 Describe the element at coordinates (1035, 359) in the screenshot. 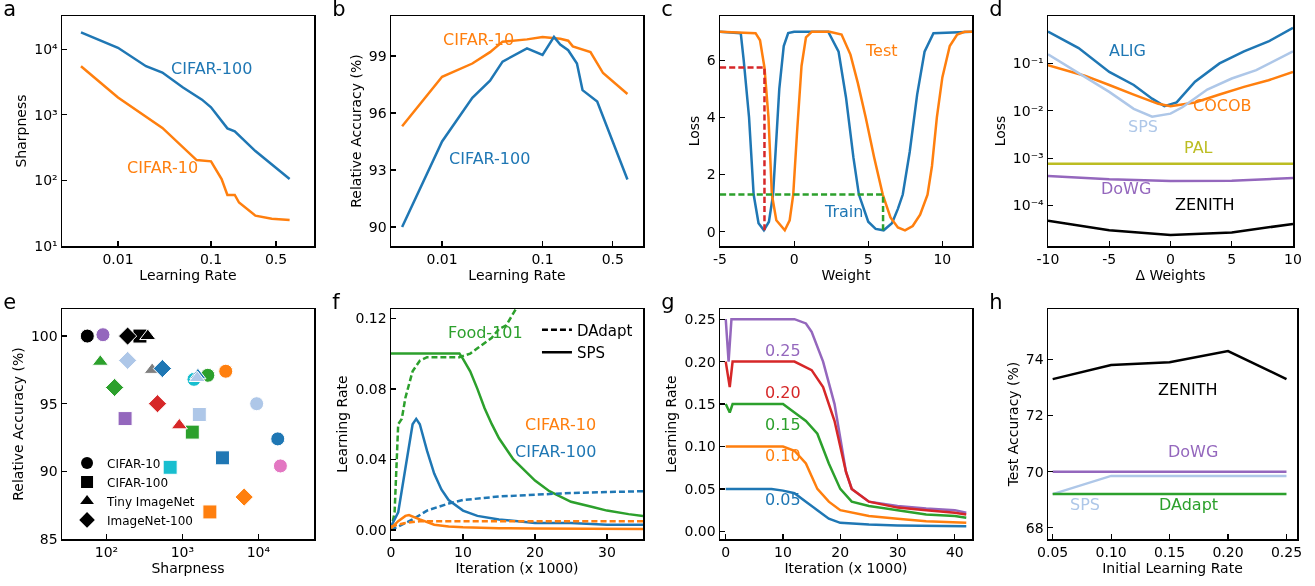

I see `y-tick-label: 74` at that location.